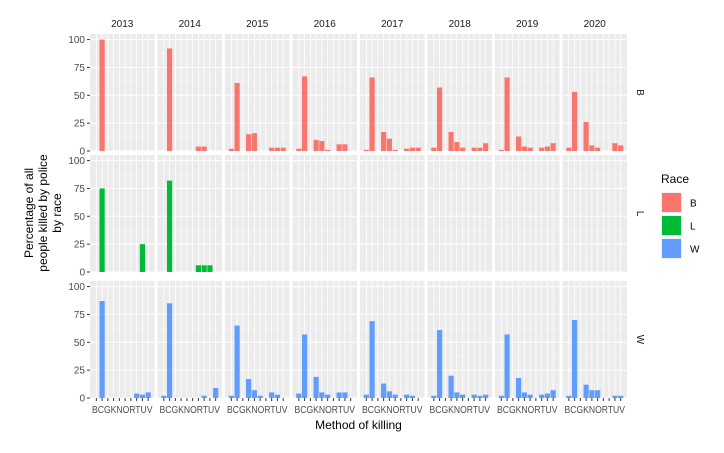 The width and height of the screenshot is (724, 453). What do you see at coordinates (392, 24) in the screenshot?
I see `column-strip-label: 2017` at bounding box center [392, 24].